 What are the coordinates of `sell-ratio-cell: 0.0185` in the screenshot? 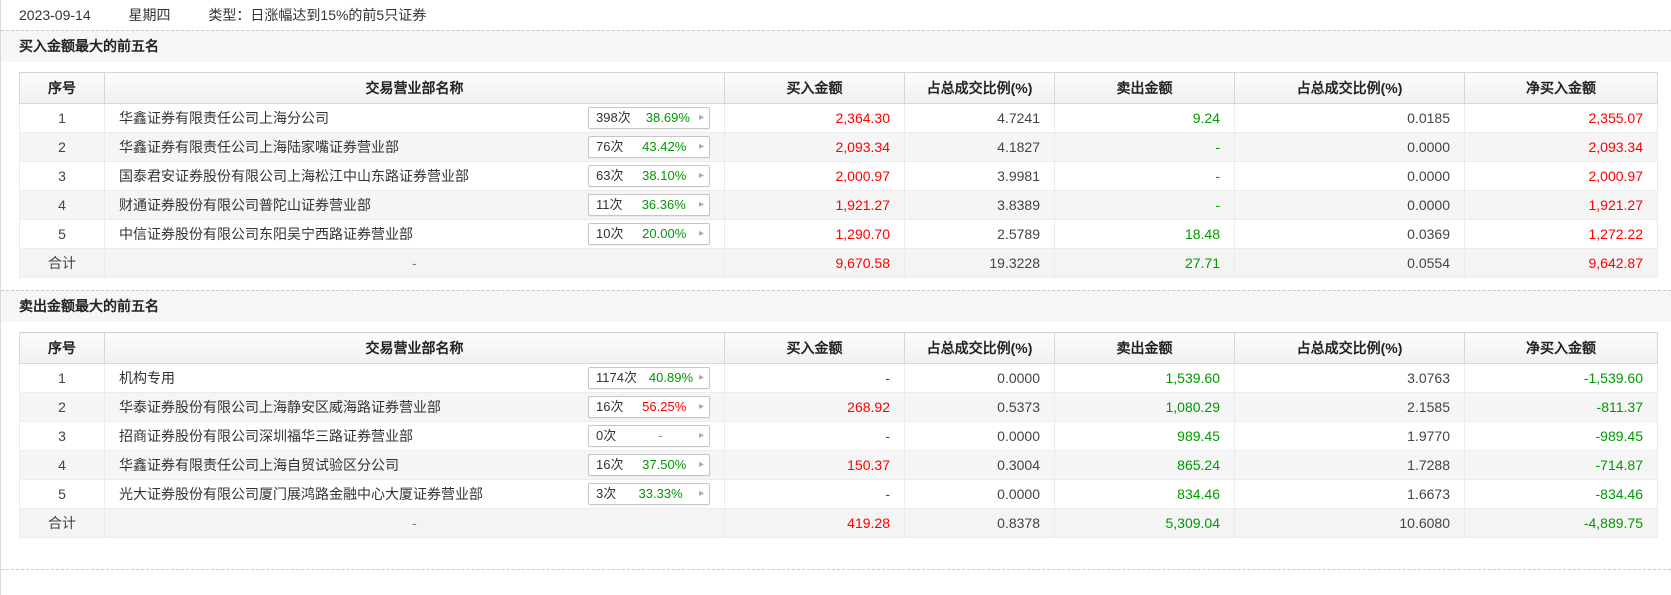 It's located at (1349, 118).